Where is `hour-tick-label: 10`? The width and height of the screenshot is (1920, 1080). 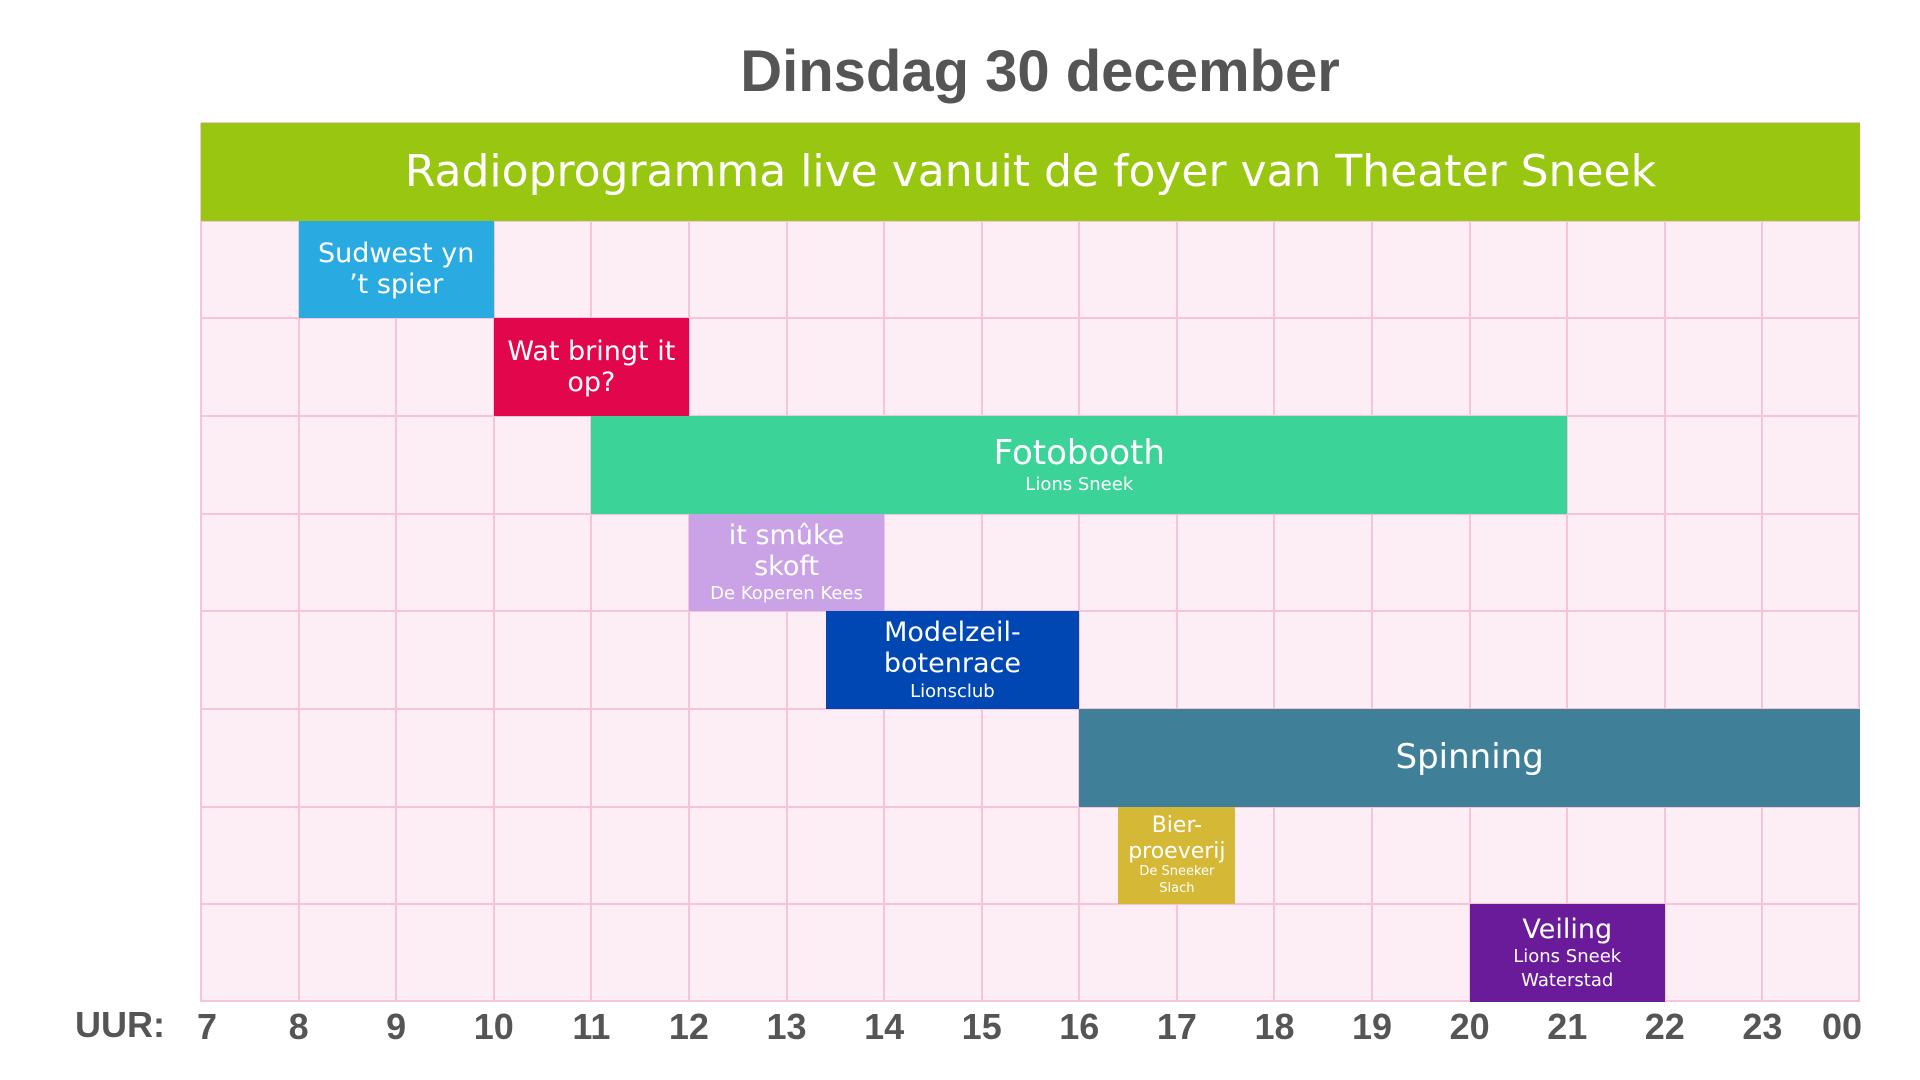
hour-tick-label: 10 is located at coordinates (493, 1026).